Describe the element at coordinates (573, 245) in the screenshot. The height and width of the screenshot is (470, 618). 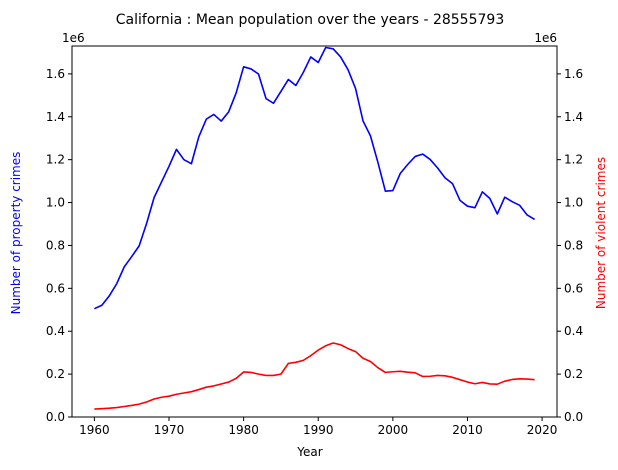
I see `right-y-tick-label: 0.8` at that location.